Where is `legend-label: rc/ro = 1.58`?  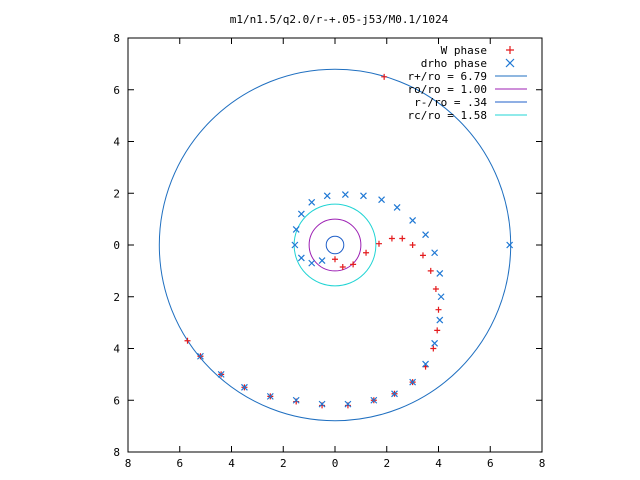 legend-label: rc/ro = 1.58 is located at coordinates (447, 115).